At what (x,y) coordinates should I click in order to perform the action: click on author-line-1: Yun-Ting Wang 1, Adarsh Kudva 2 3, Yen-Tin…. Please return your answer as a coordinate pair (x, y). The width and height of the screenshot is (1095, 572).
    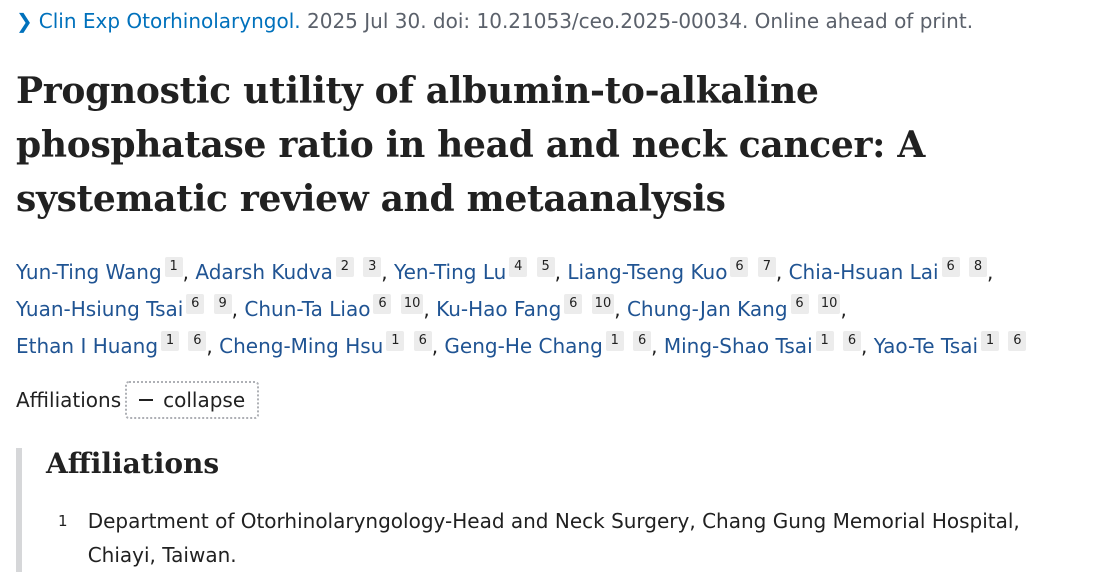
    Looking at the image, I should click on (505, 270).